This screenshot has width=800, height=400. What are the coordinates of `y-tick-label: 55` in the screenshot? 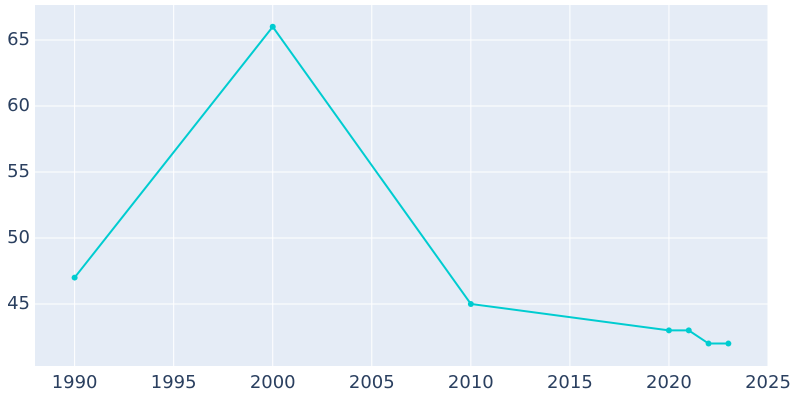 It's located at (18, 171).